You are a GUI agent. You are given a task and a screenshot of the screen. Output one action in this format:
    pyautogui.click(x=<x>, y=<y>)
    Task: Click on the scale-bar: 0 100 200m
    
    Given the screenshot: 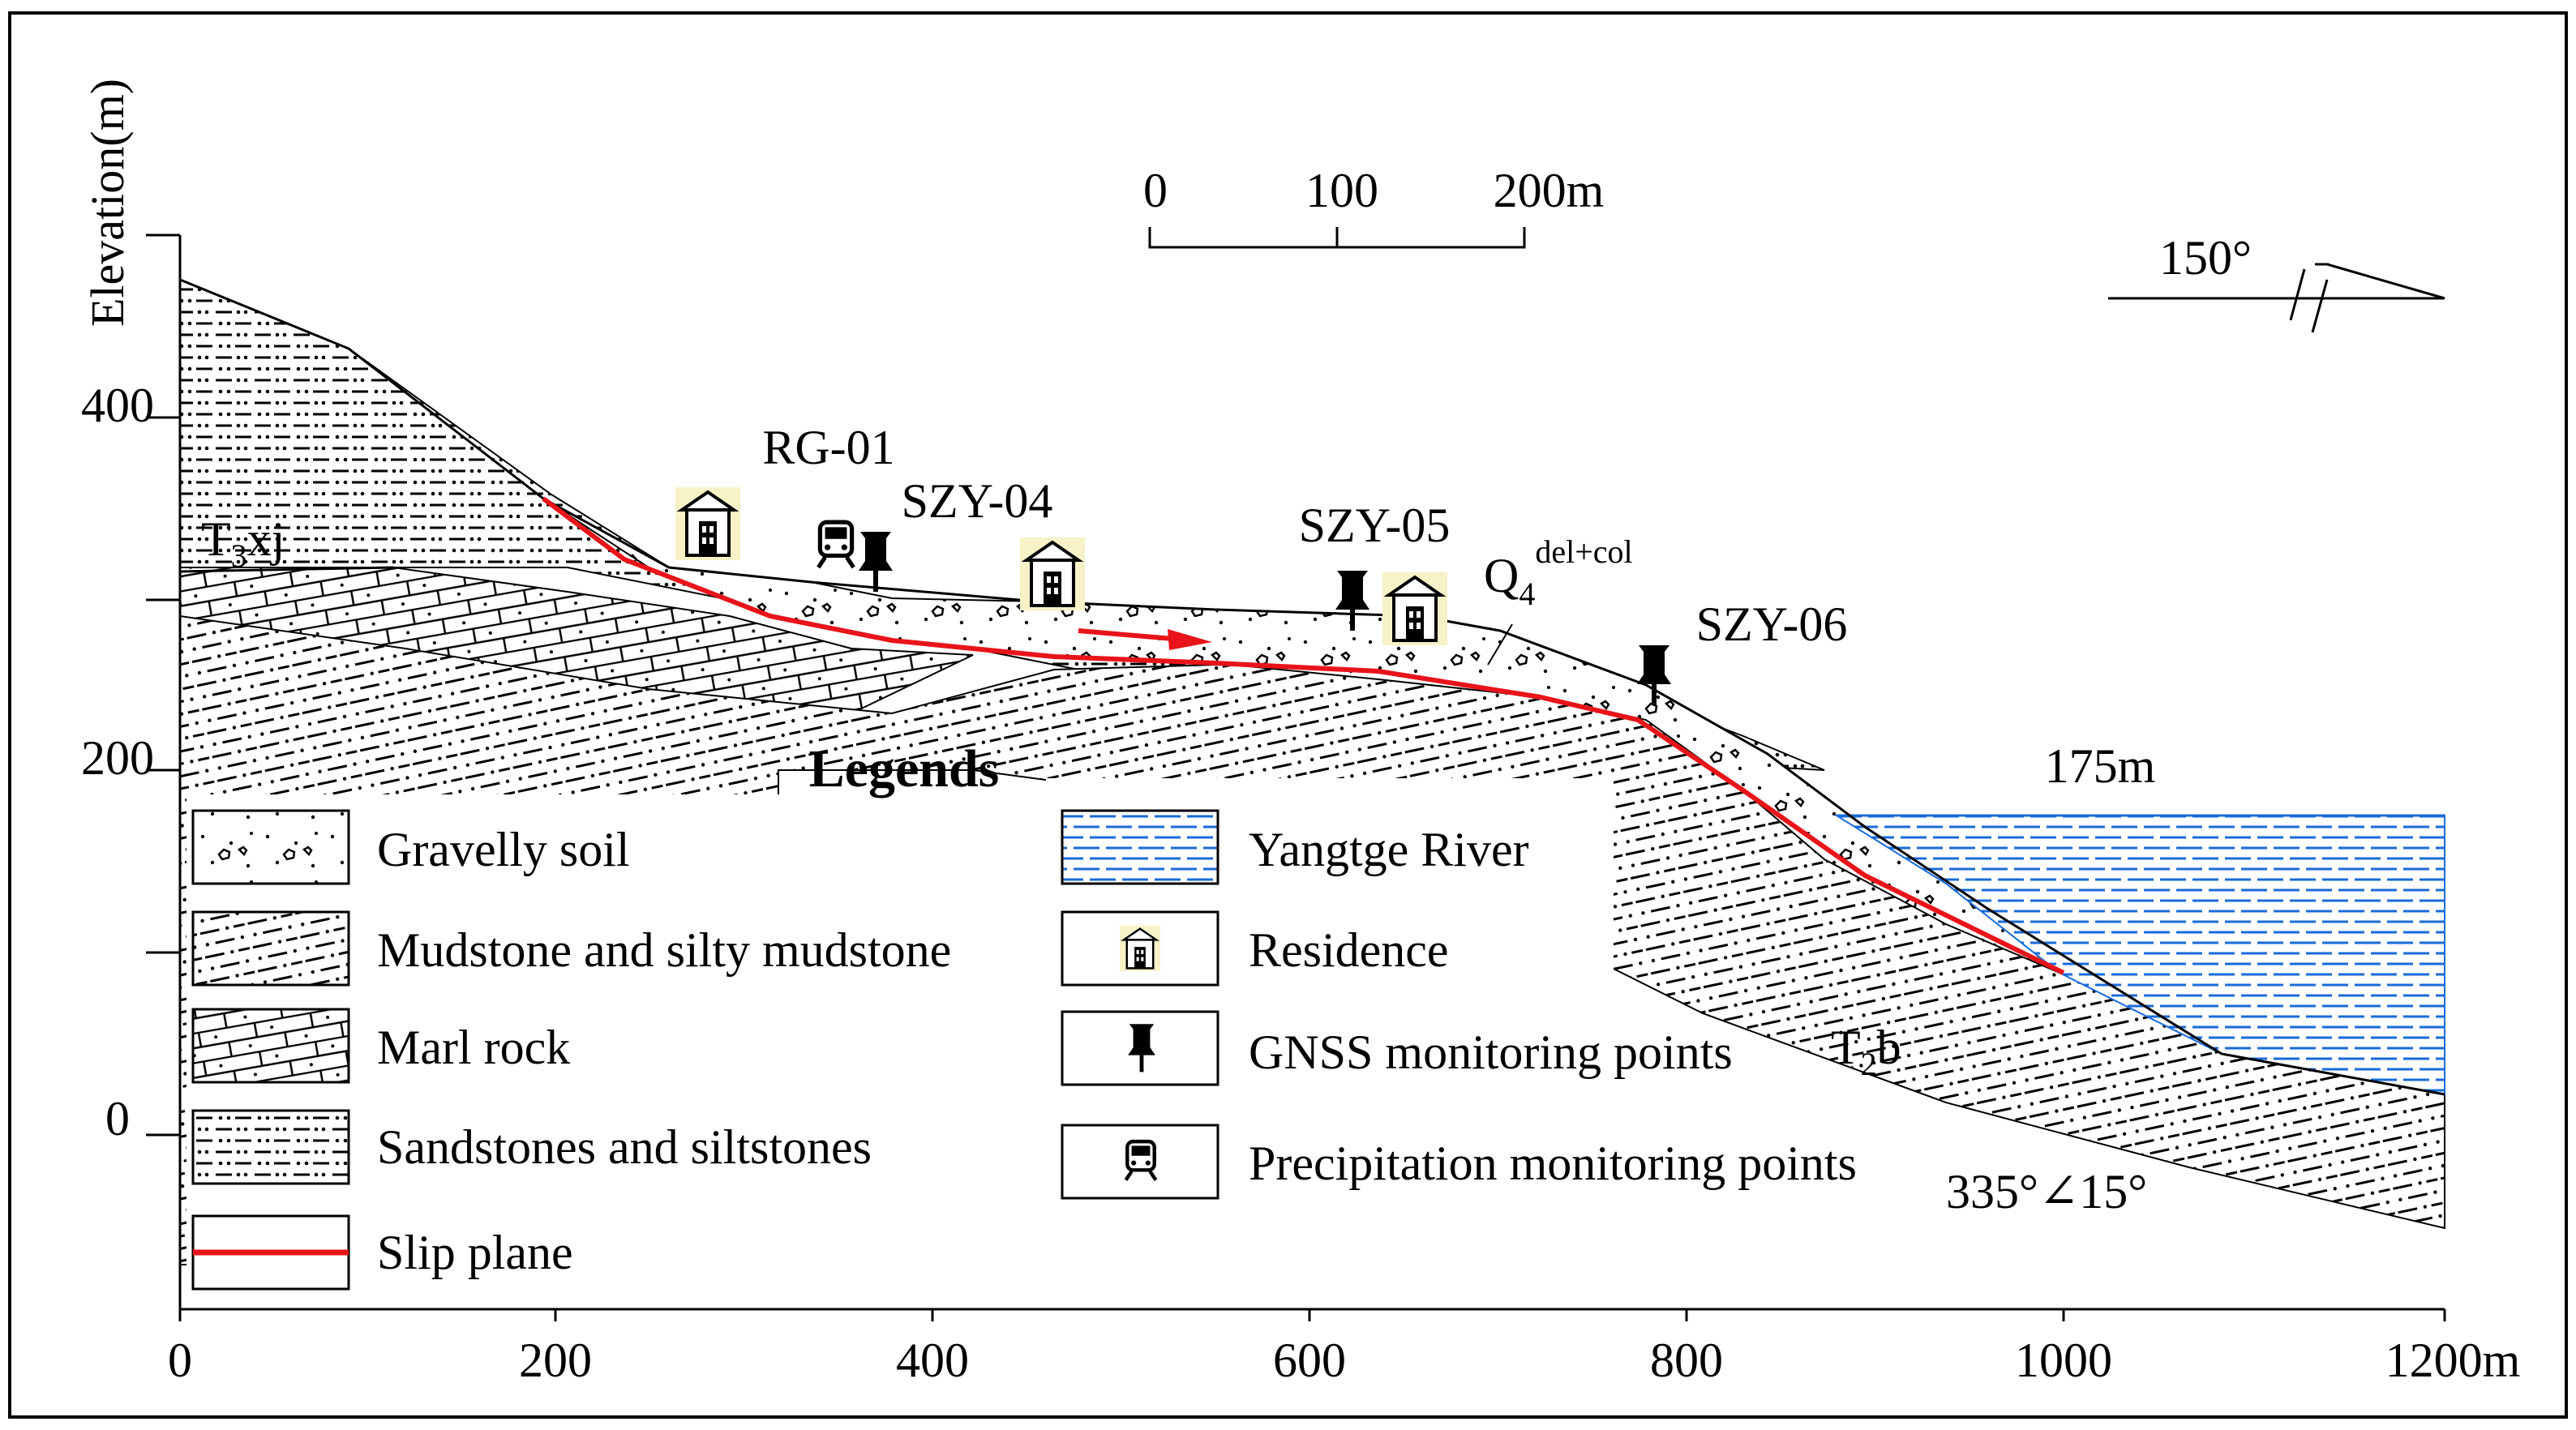 What is the action you would take?
    pyautogui.click(x=1374, y=206)
    